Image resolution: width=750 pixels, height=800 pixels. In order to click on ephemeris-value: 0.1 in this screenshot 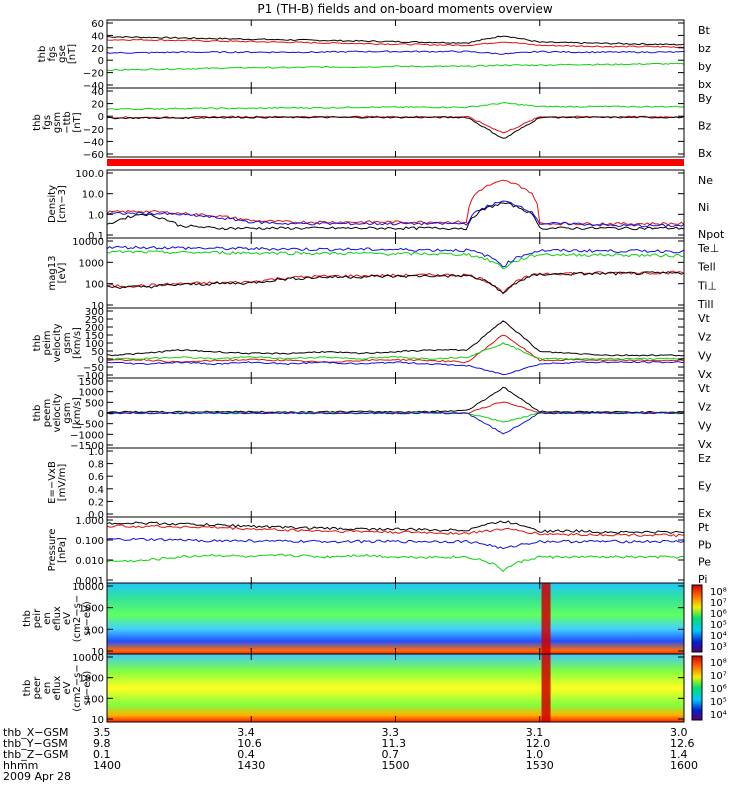, I will do `click(102, 754)`.